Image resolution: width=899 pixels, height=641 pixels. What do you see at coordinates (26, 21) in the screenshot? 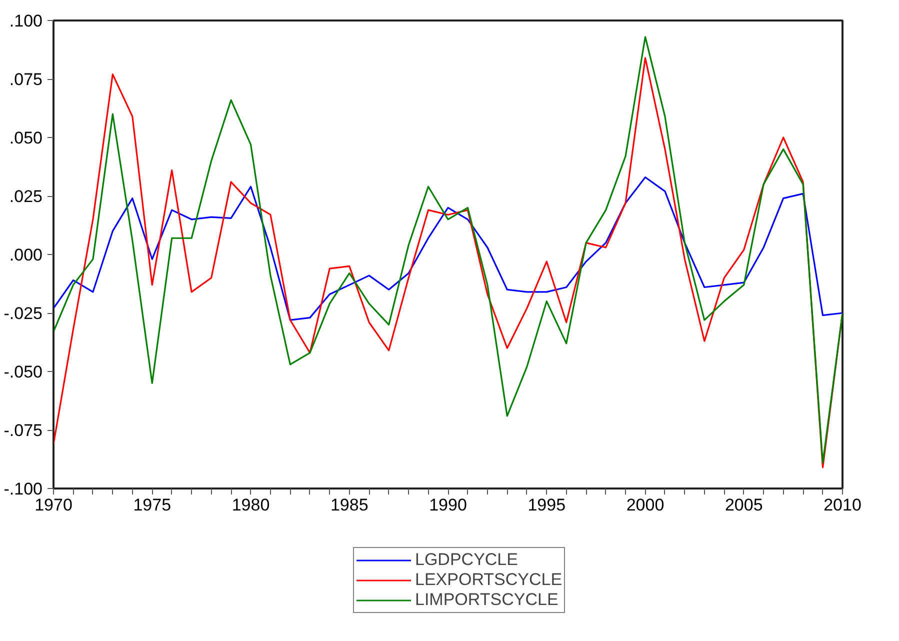
I see `y-tick-label: .100` at bounding box center [26, 21].